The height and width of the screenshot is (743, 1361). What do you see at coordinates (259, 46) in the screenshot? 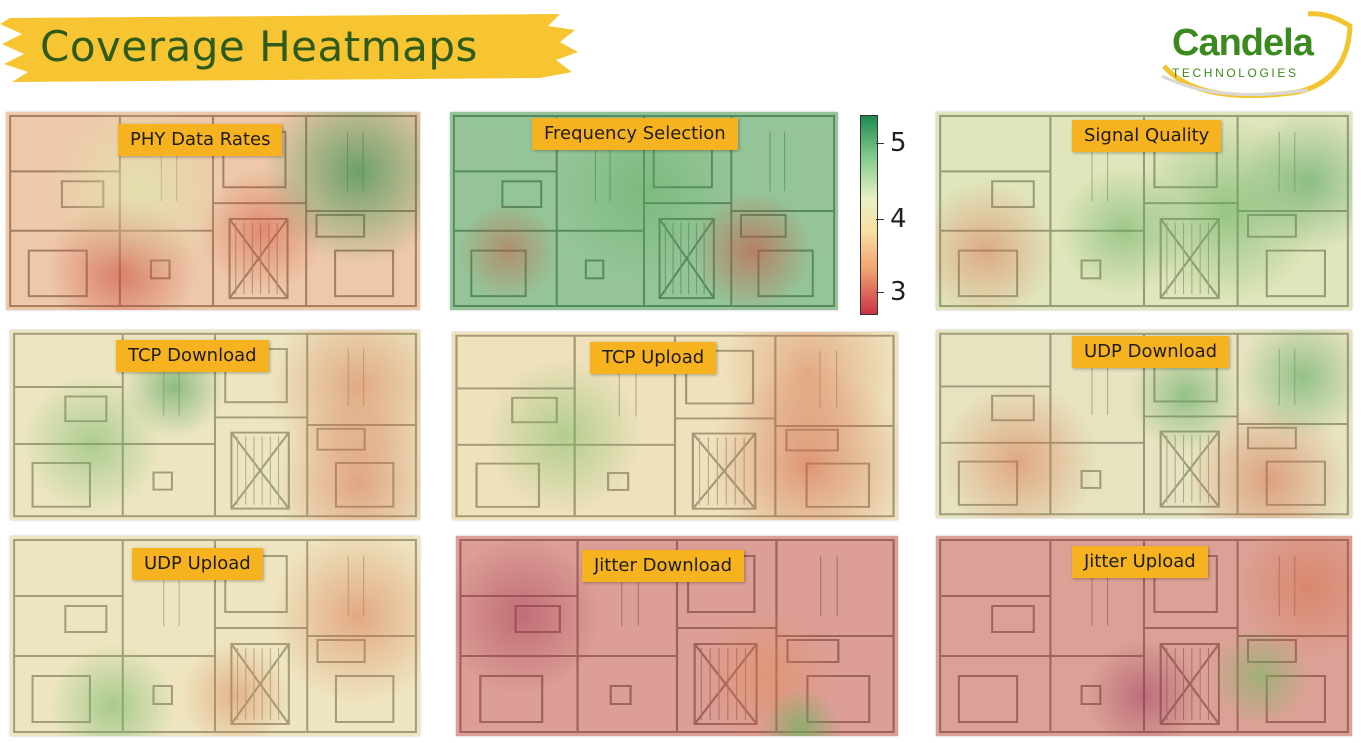
I see `page-title: Coverage Heatmaps` at bounding box center [259, 46].